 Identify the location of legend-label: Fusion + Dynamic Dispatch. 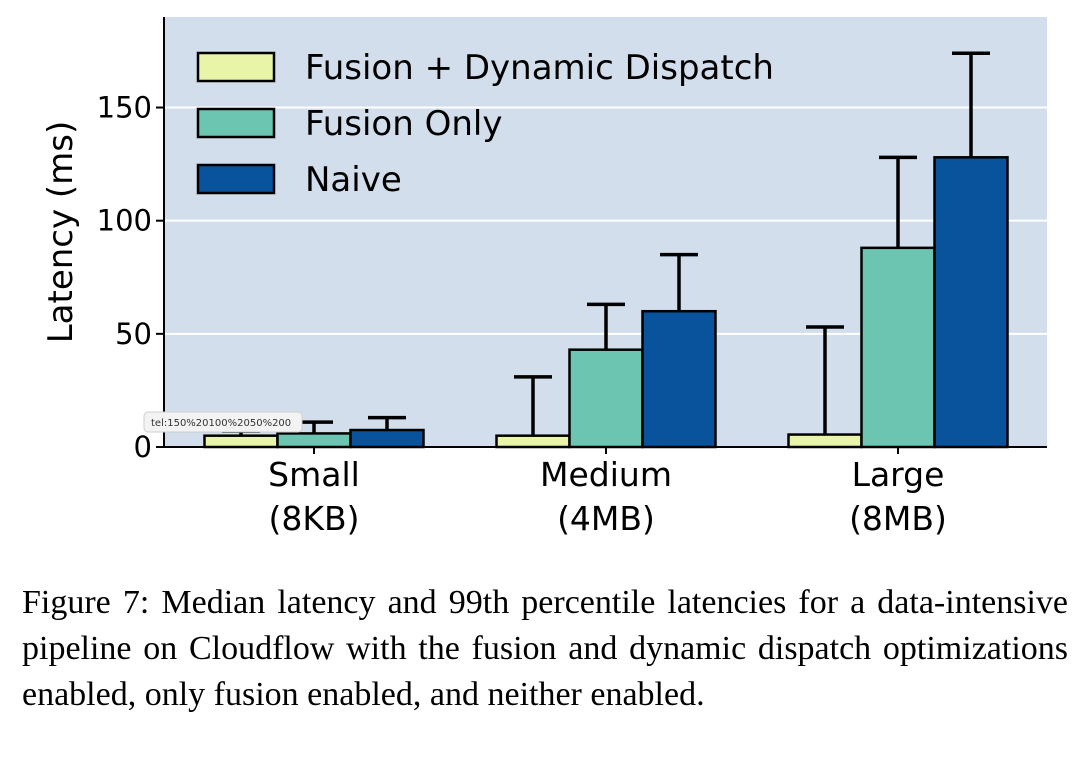
(539, 68).